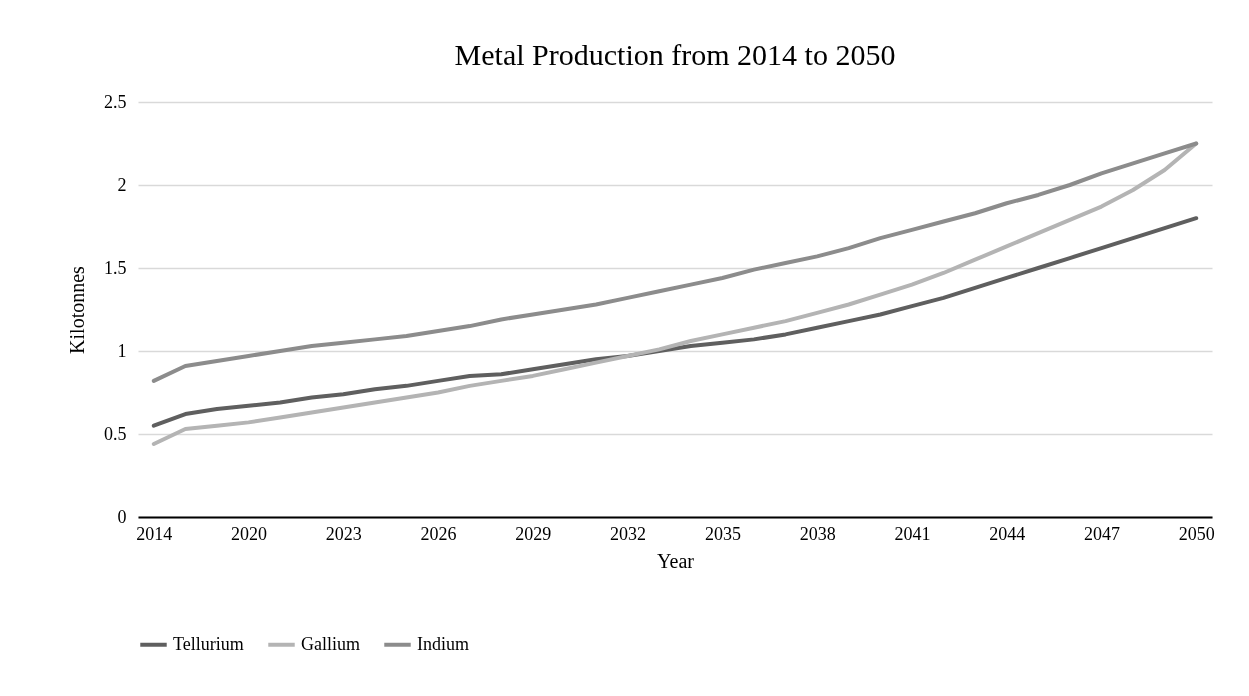 Image resolution: width=1249 pixels, height=696 pixels. What do you see at coordinates (115, 267) in the screenshot?
I see `y-tick-label: 1.5` at bounding box center [115, 267].